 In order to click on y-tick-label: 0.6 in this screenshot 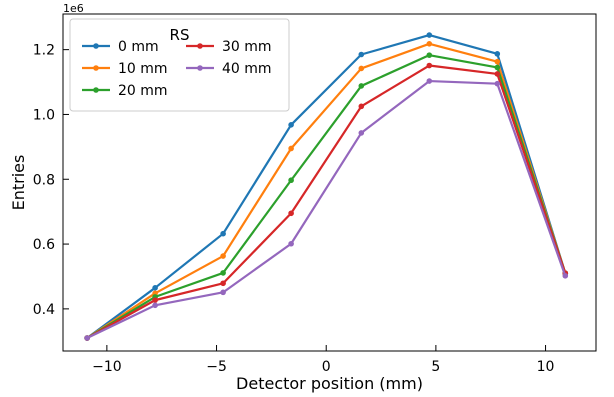, I will do `click(44, 245)`.